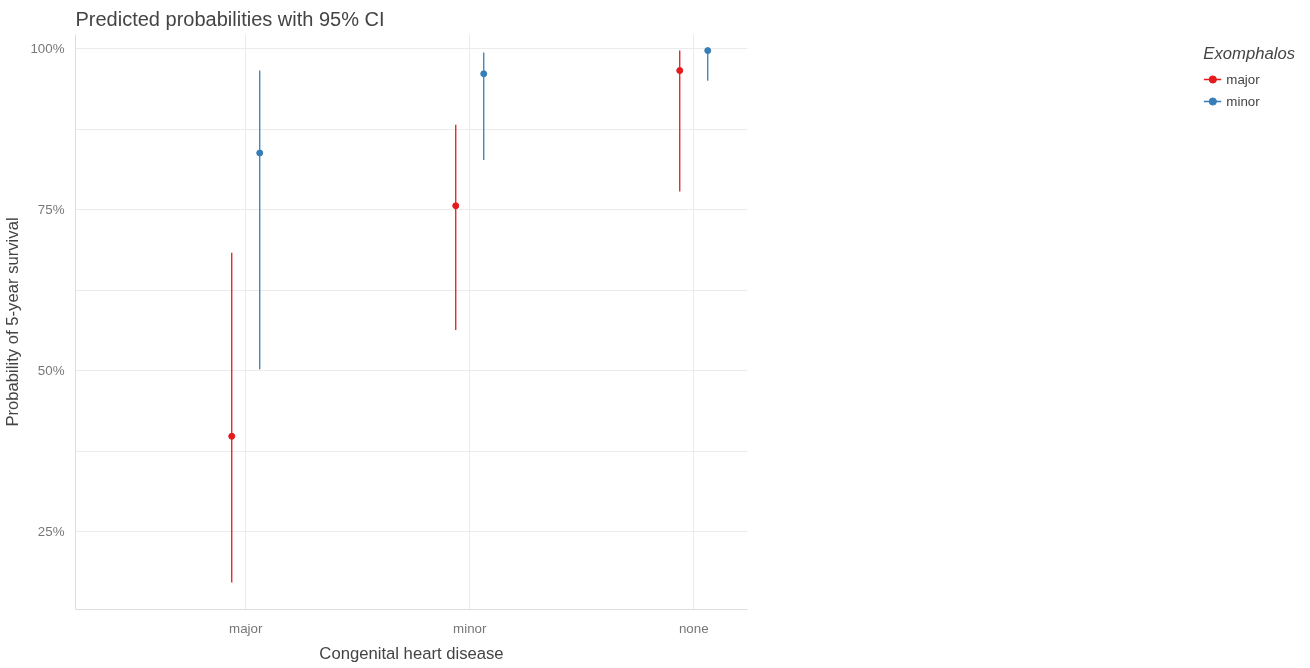 This screenshot has height=668, width=1310. I want to click on x-tick-label: minor, so click(470, 628).